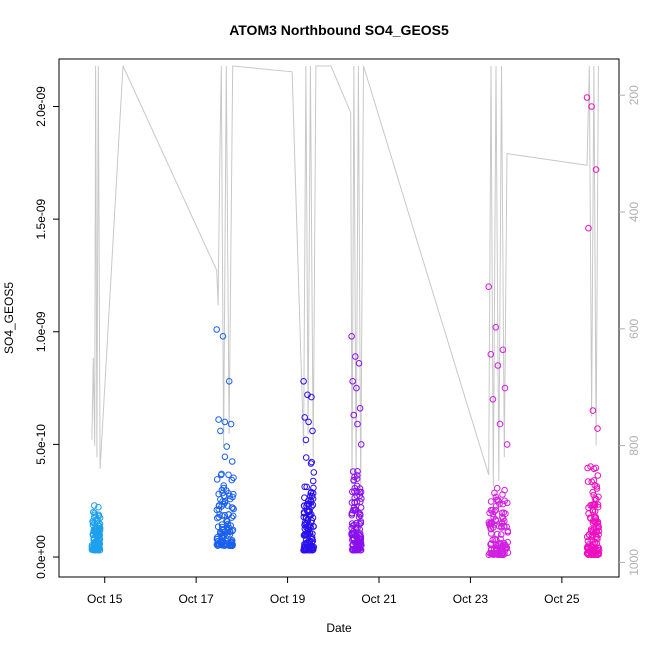 This screenshot has height=655, width=650. What do you see at coordinates (9, 318) in the screenshot?
I see `y-axis-label: SO4_GEOS5` at bounding box center [9, 318].